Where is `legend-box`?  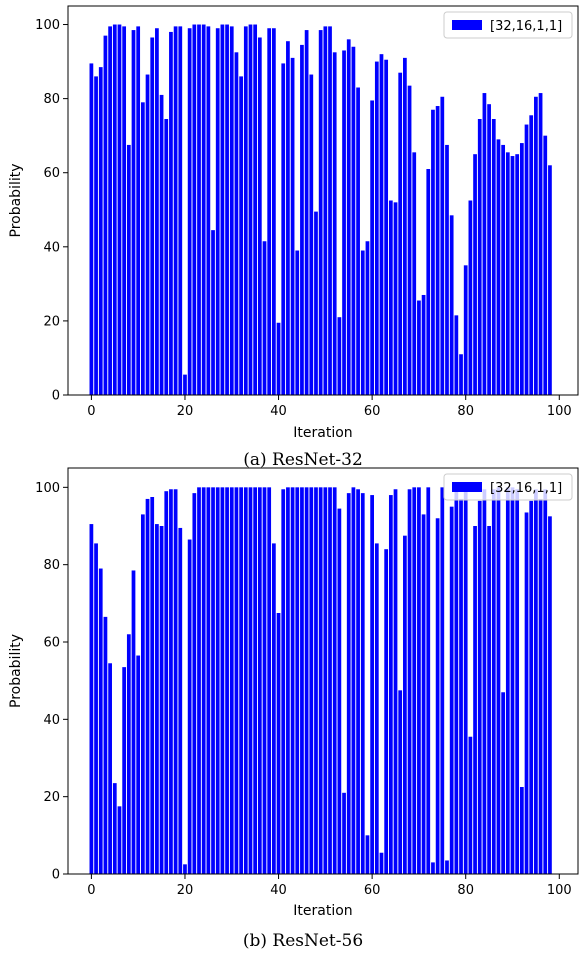 legend-box is located at coordinates (508, 487).